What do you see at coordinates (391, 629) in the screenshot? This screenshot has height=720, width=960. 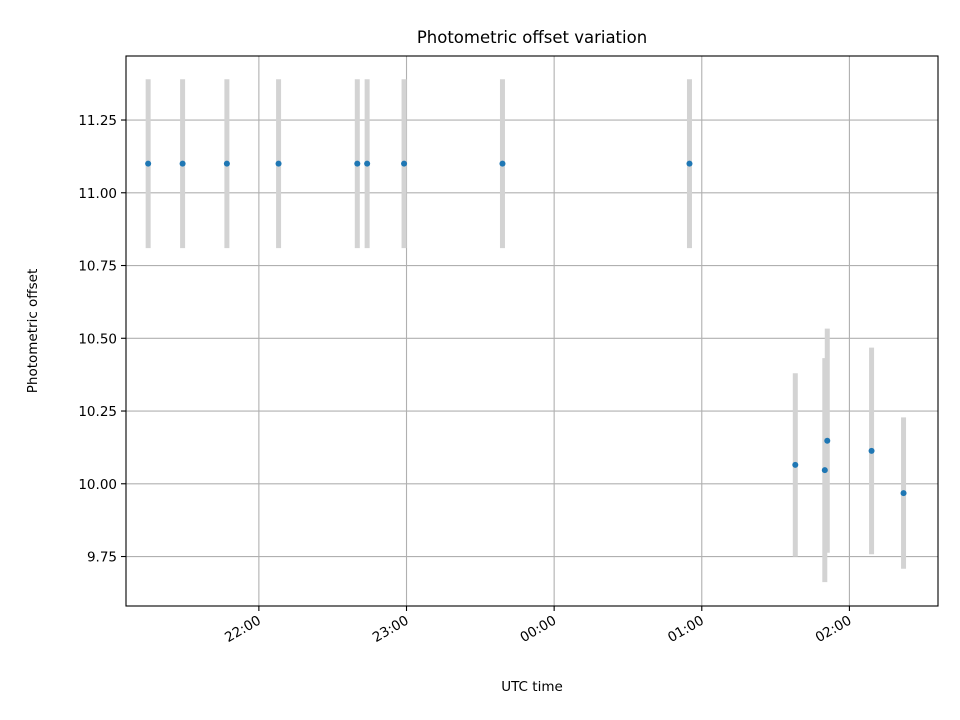 I see `x-tick-label: 23:00` at bounding box center [391, 629].